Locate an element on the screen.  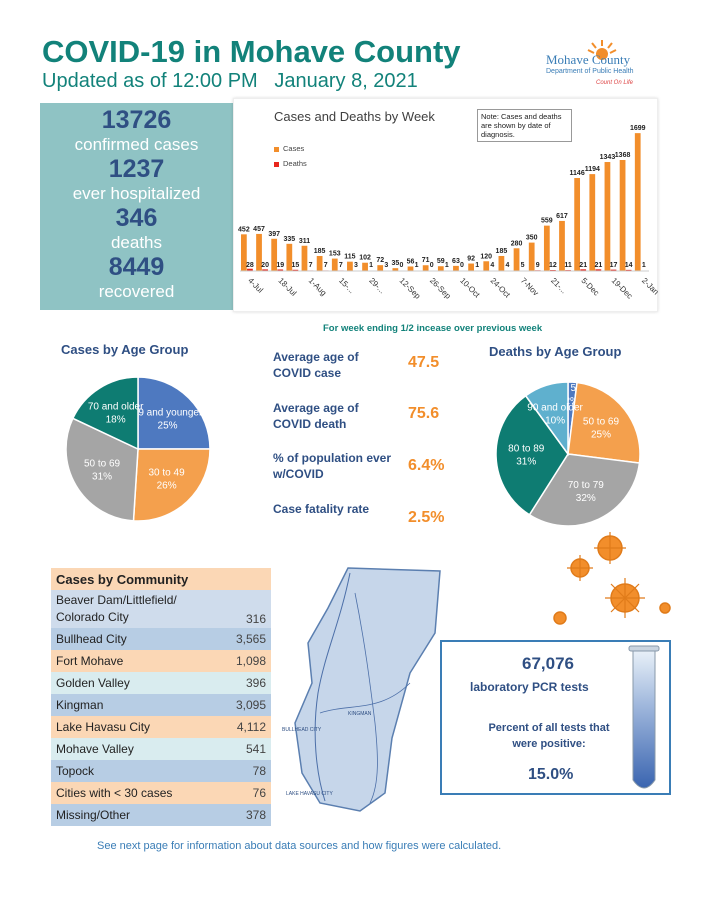
community-name-line1: Beaver Dam/Littlefield/ is located at coordinates (116, 600).